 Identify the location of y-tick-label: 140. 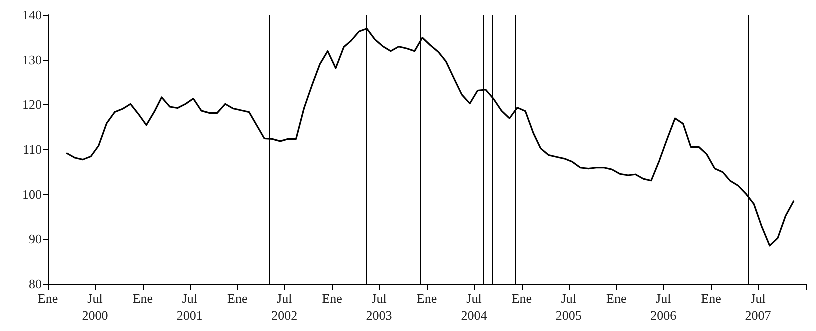
(32, 15).